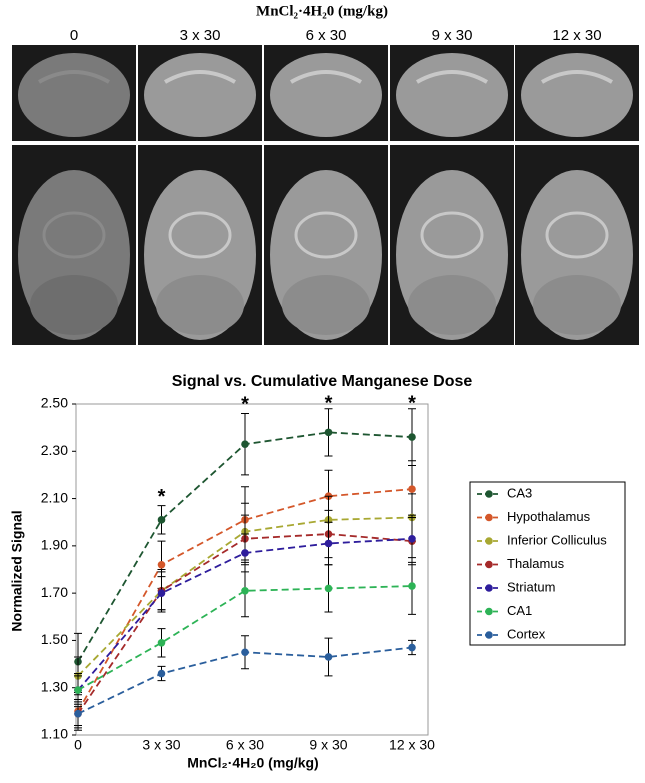 Image resolution: width=645 pixels, height=783 pixels. What do you see at coordinates (78, 745) in the screenshot?
I see `x-tick-label: 0` at bounding box center [78, 745].